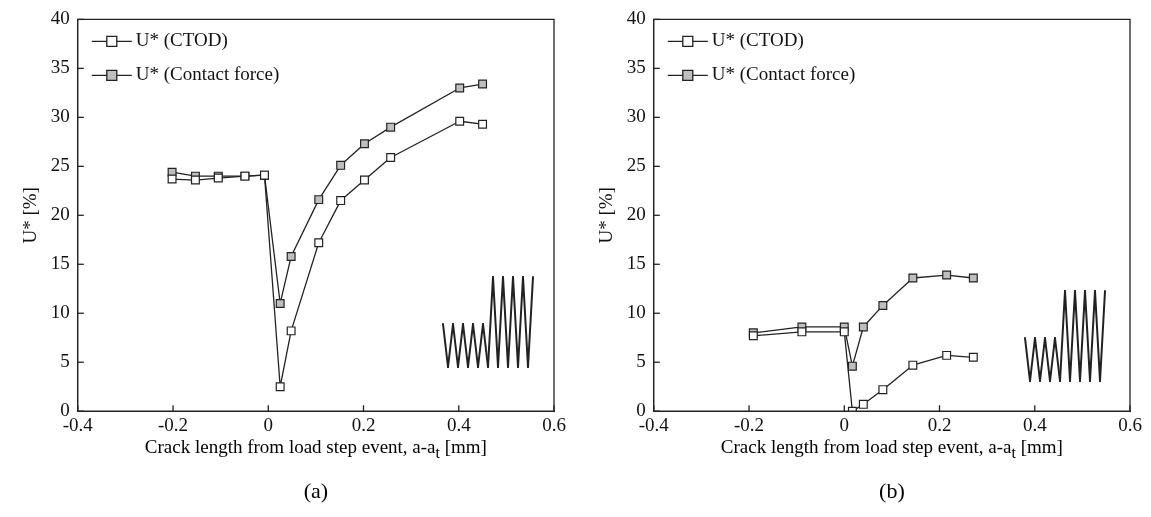 Image resolution: width=1151 pixels, height=517 pixels. Describe the element at coordinates (316, 491) in the screenshot. I see `text: (a)` at that location.